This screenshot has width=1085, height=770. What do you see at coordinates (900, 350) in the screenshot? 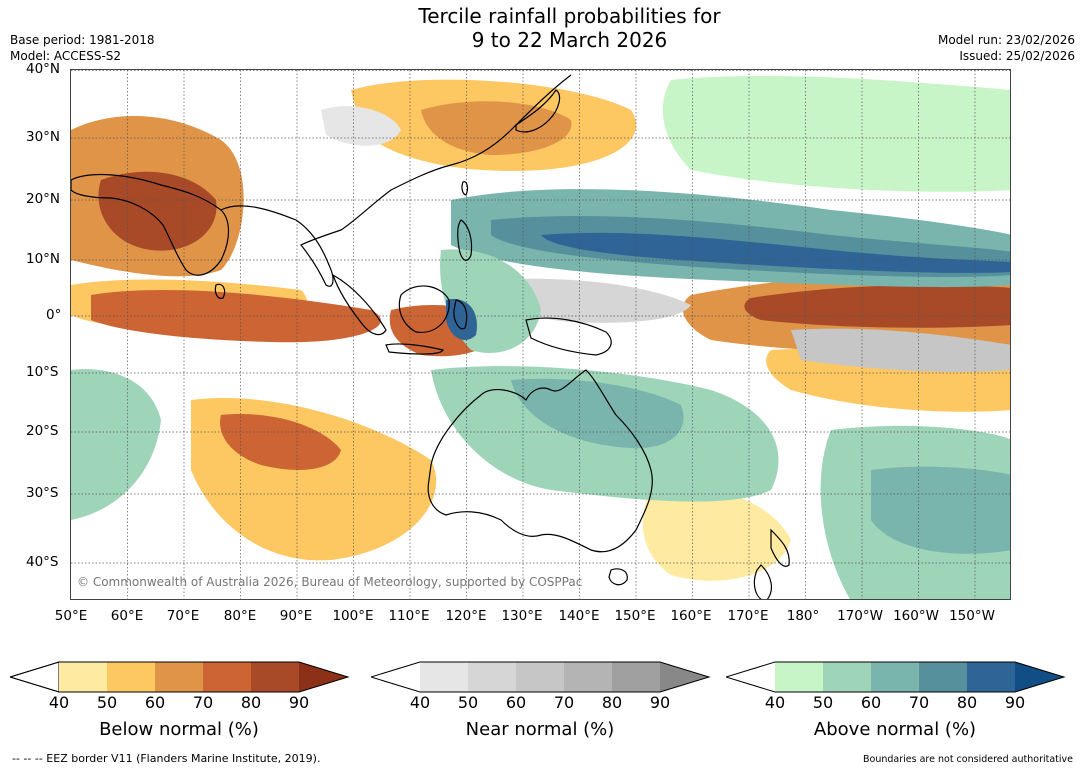
I see `near-normal-south-pacific` at bounding box center [900, 350].